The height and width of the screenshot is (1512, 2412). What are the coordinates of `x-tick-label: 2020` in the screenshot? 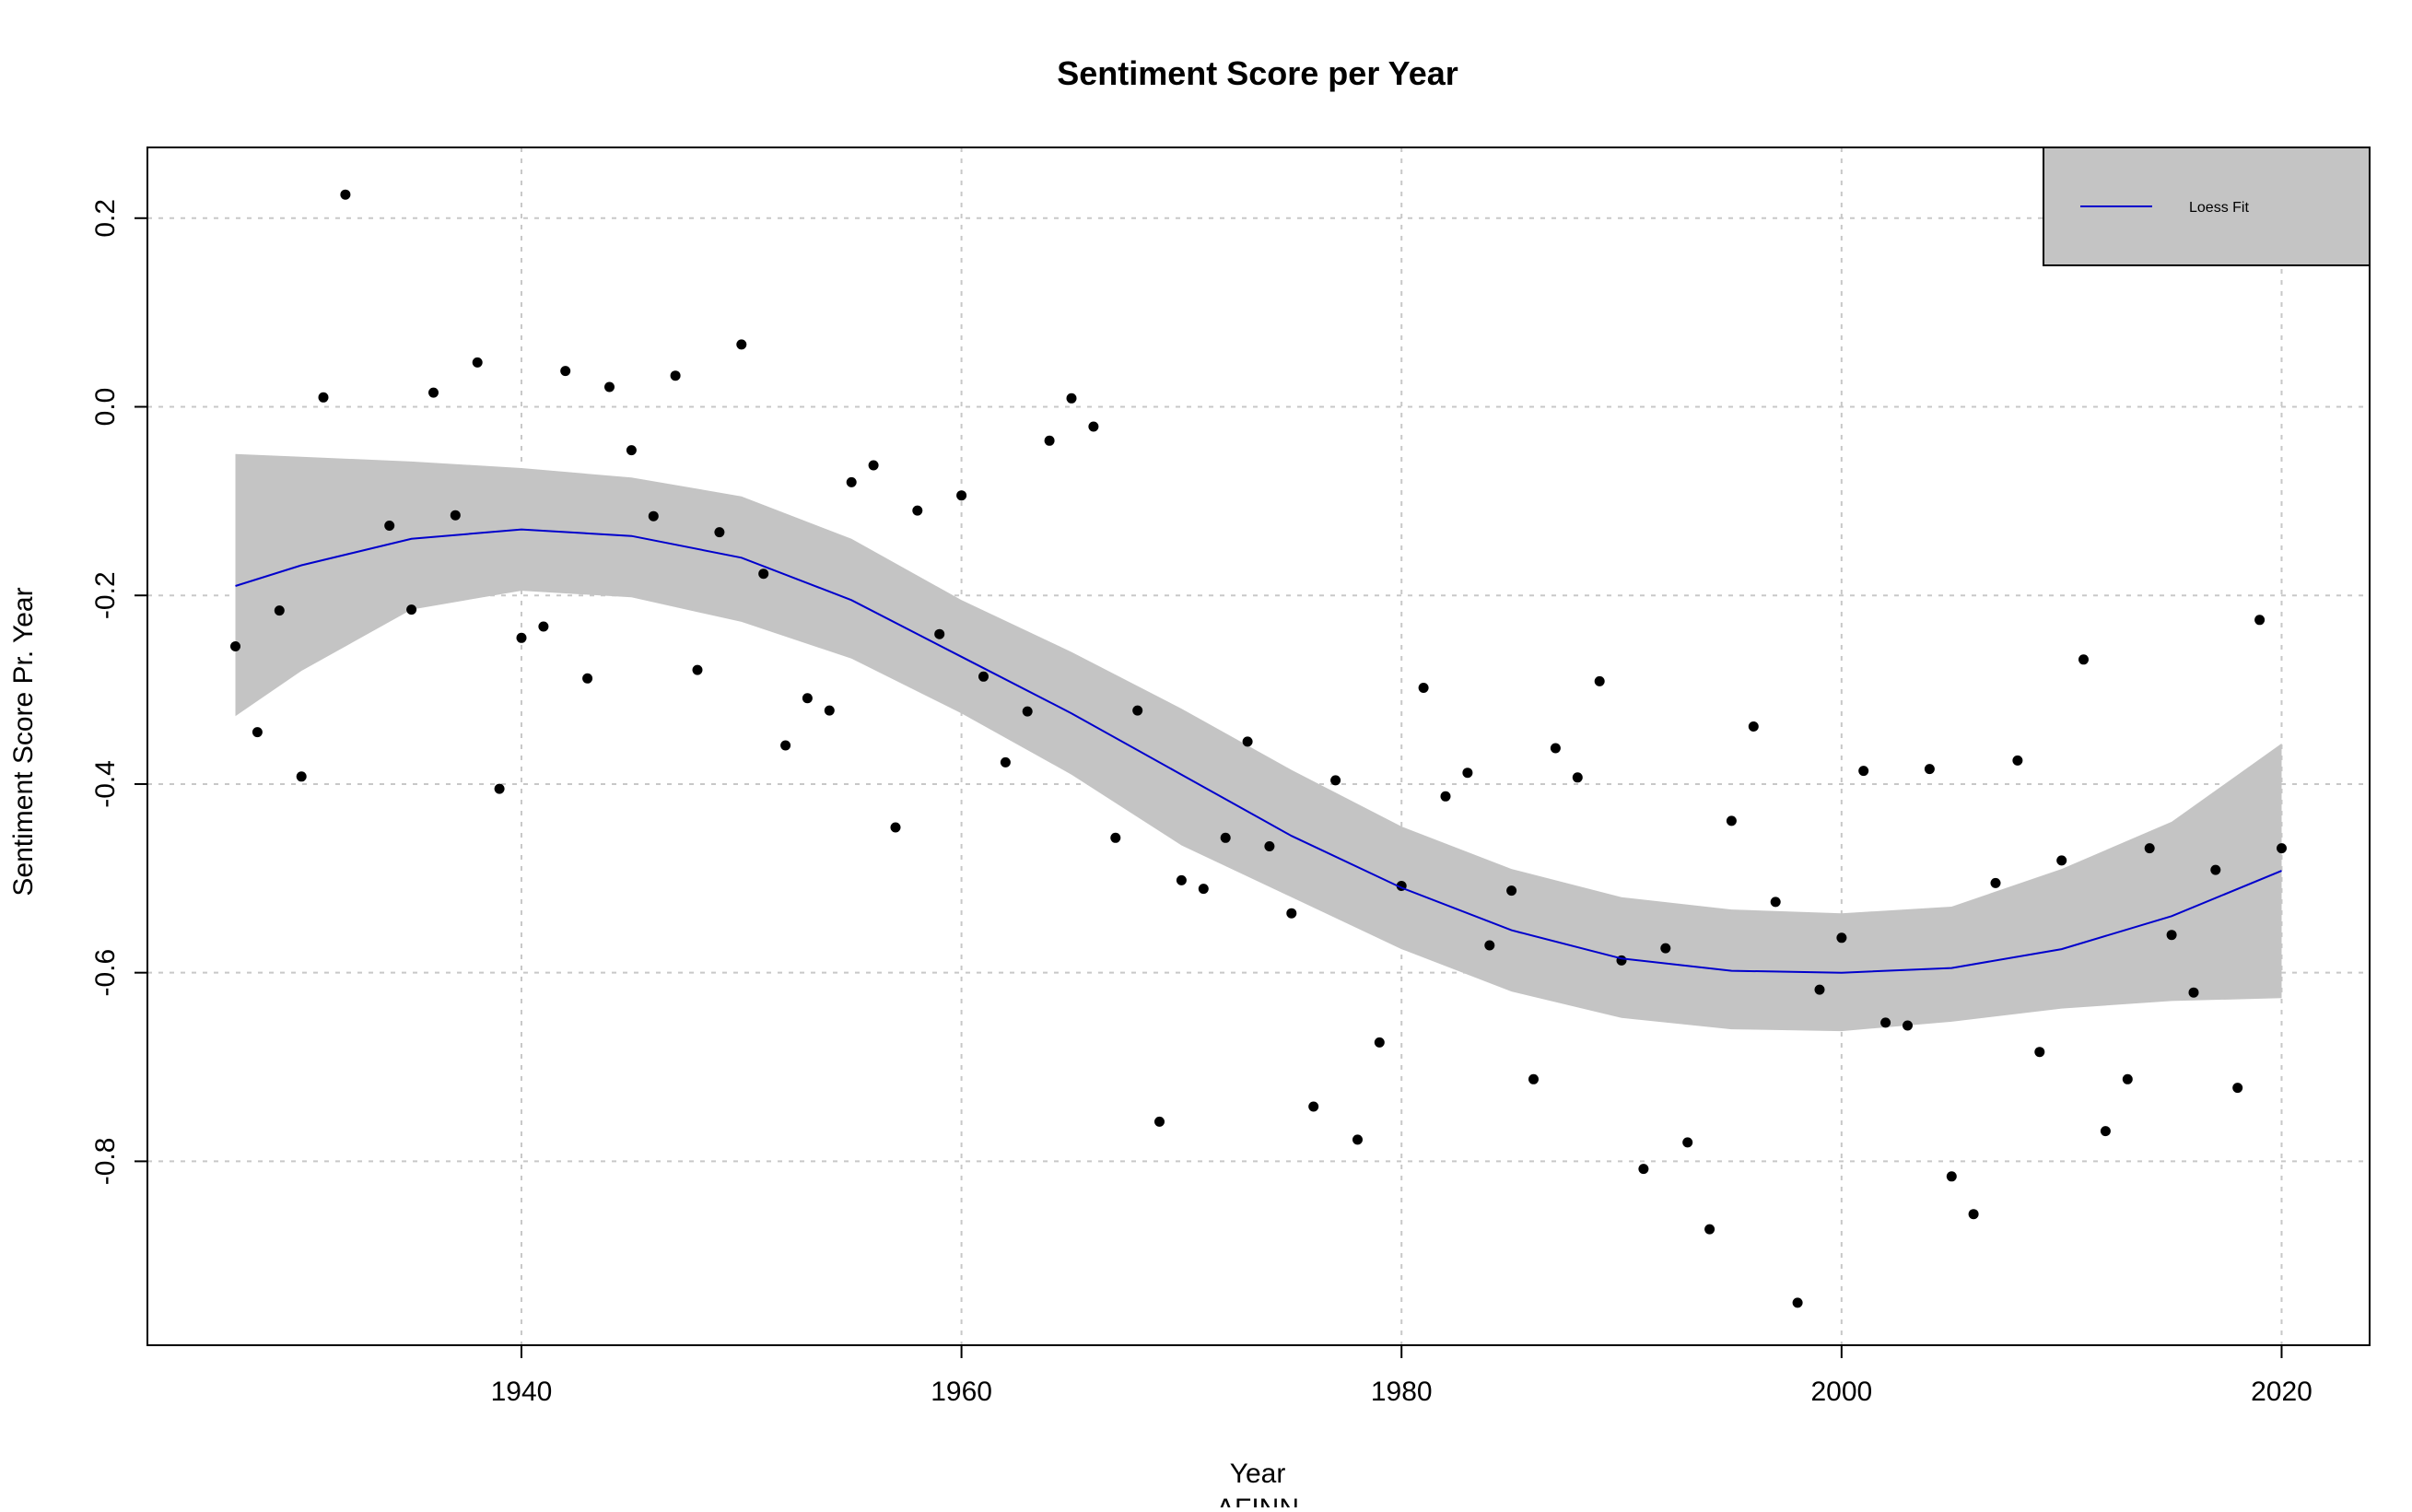 It's located at (2282, 1392).